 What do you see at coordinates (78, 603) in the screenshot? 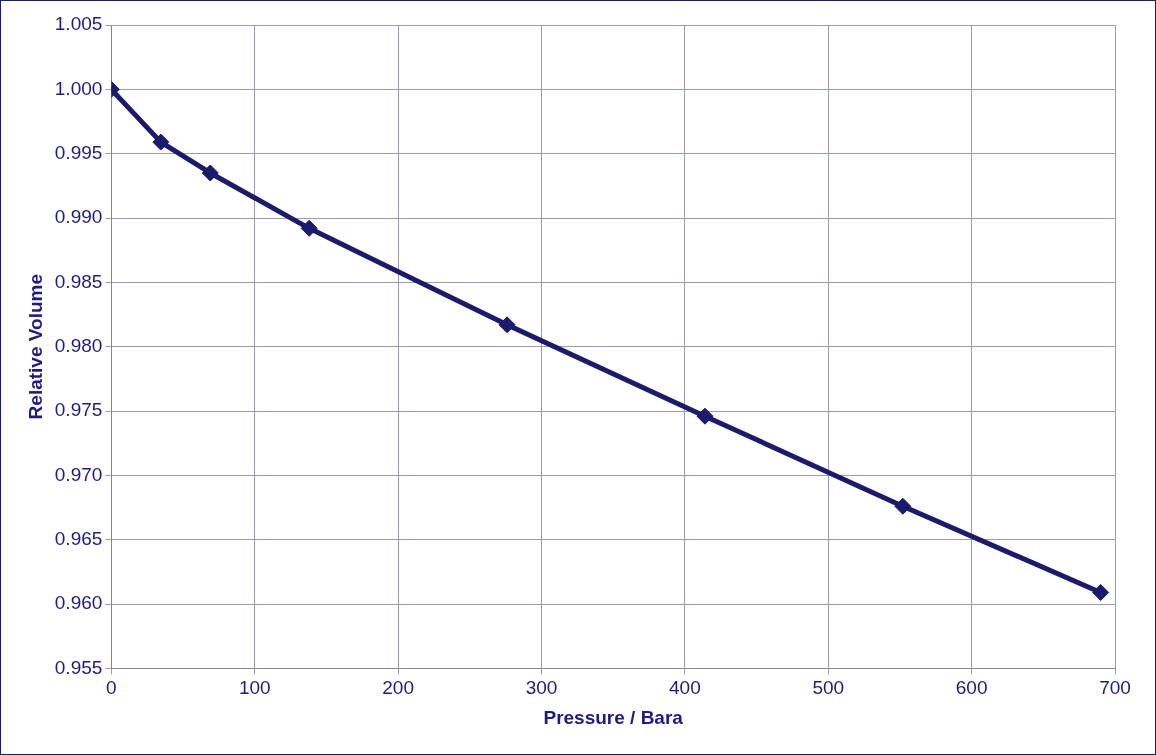
I see `y-tick-label: 0.960` at bounding box center [78, 603].